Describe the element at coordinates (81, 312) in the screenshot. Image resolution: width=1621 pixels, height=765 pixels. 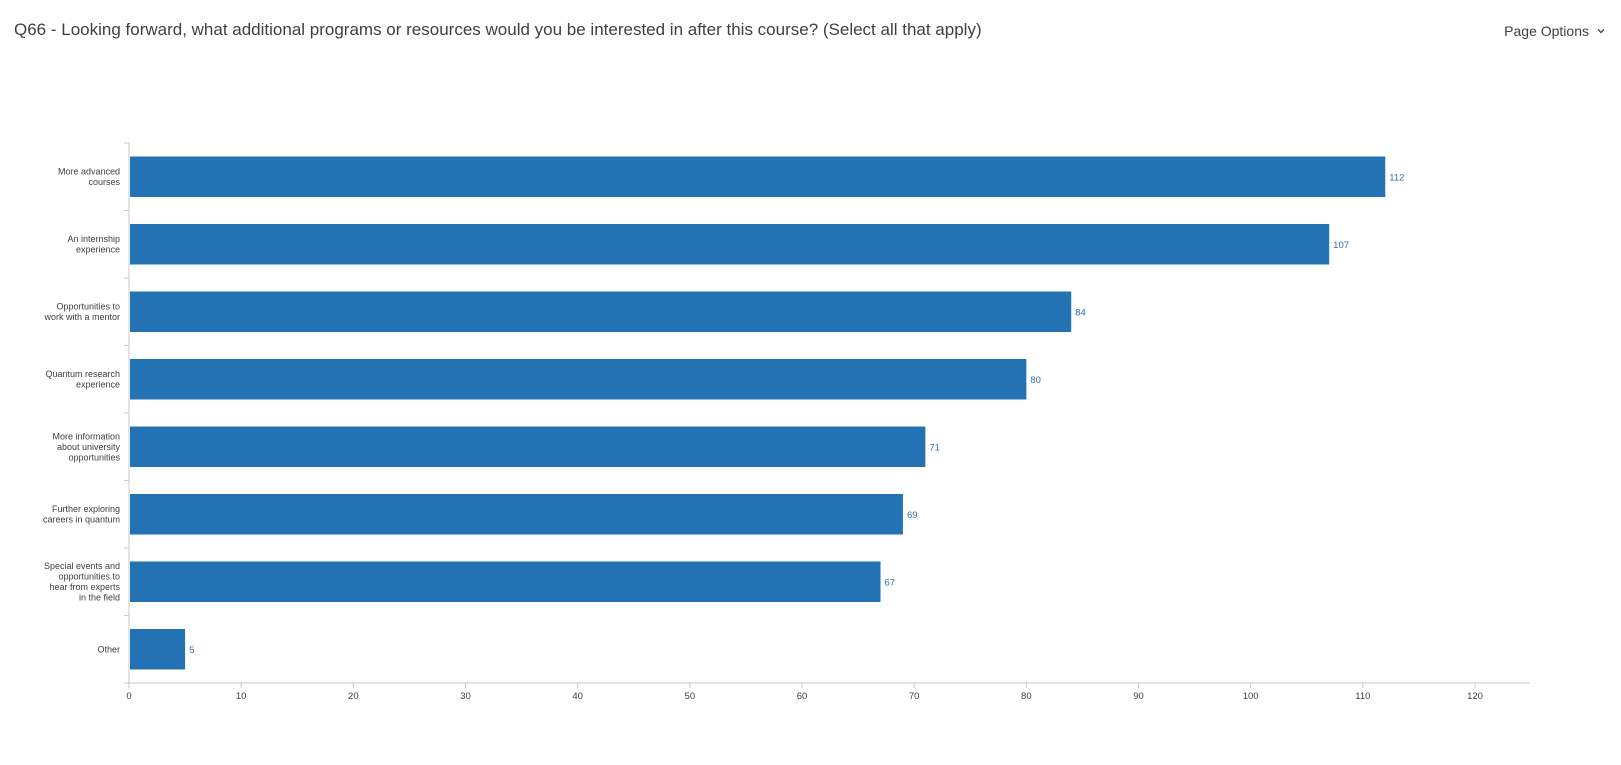
I see `category-label: Opportunities to work with a mentor` at that location.